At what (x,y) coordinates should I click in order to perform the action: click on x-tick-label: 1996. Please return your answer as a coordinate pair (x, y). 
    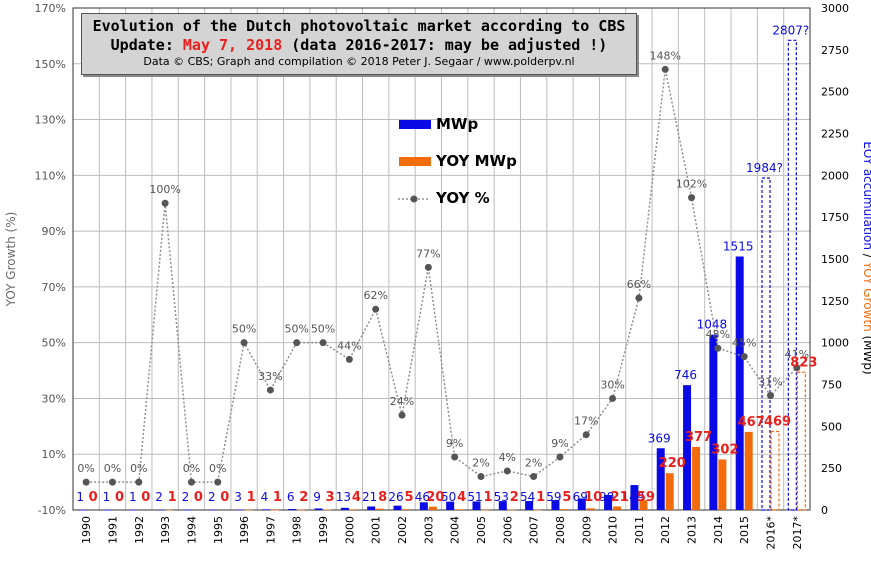
    Looking at the image, I should click on (244, 530).